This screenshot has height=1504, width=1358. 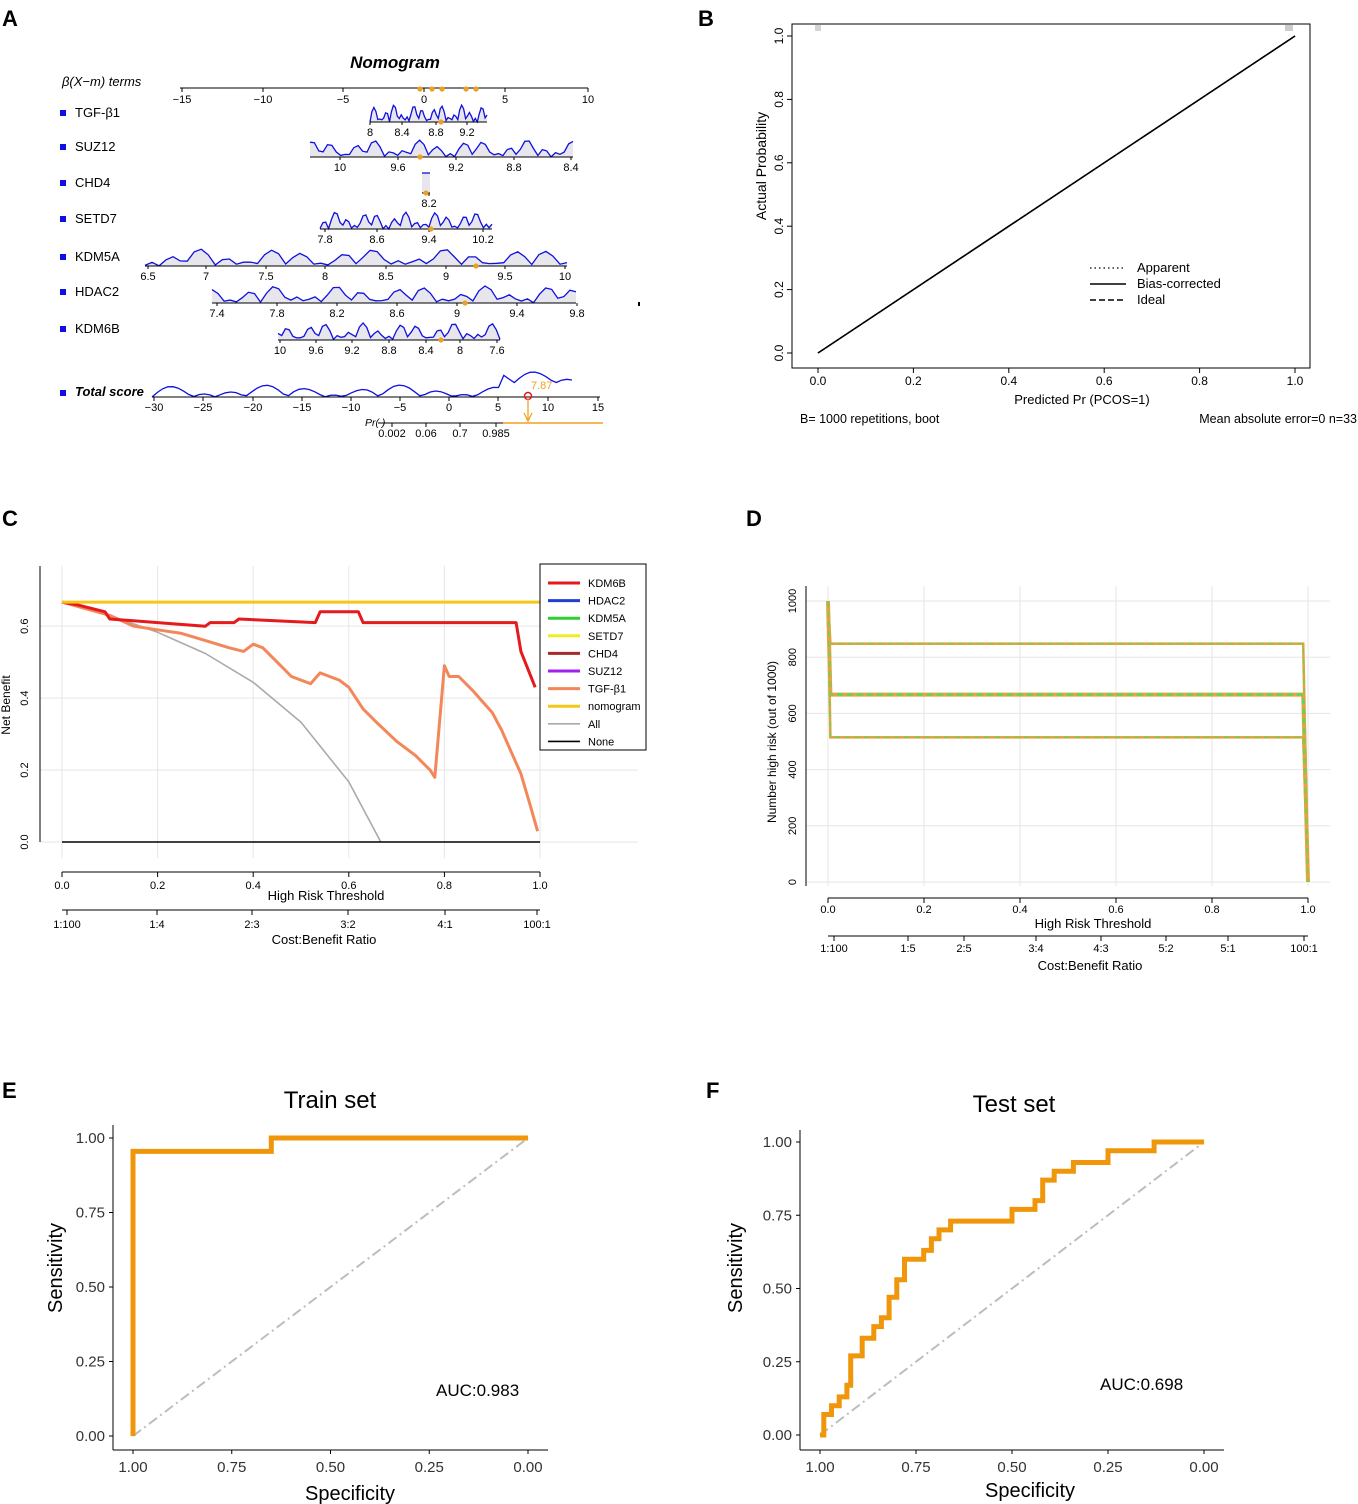 I want to click on dca-legend-box, so click(x=593, y=657).